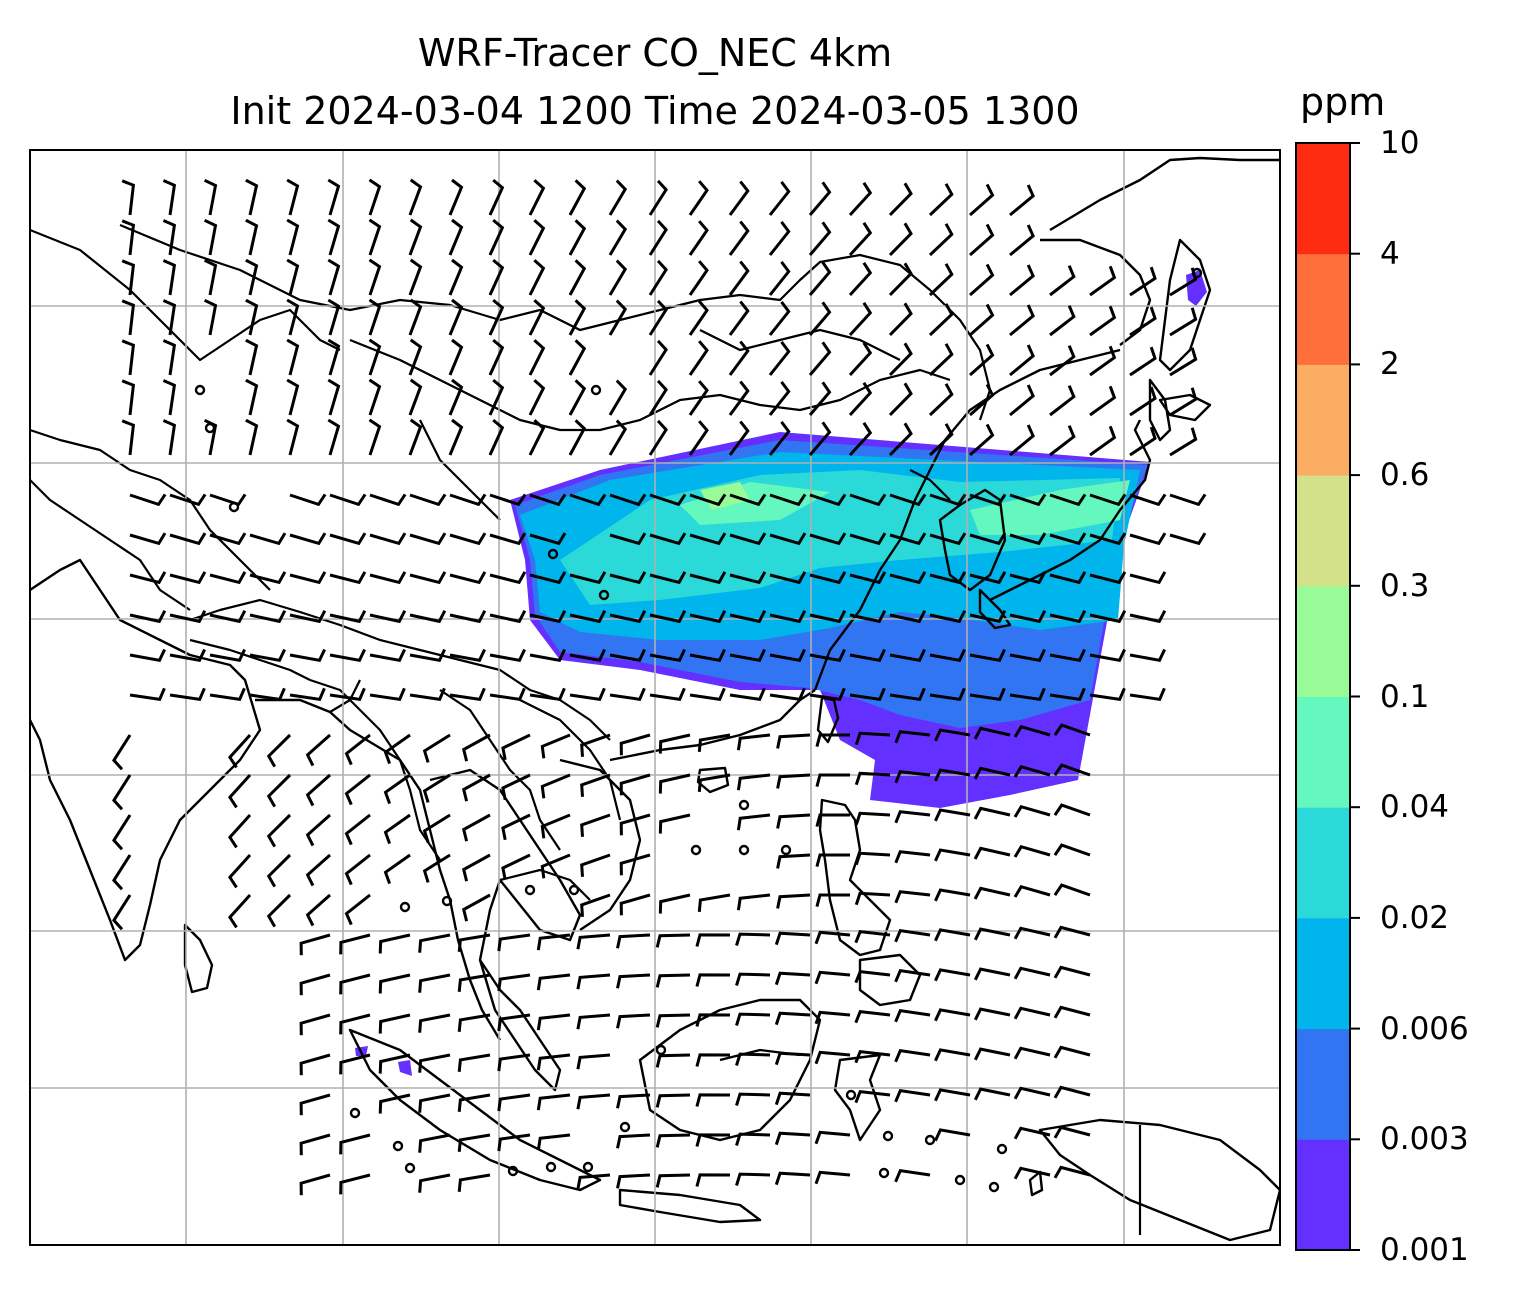 The image size is (1528, 1306). I want to click on border-china-north, so click(460, 470).